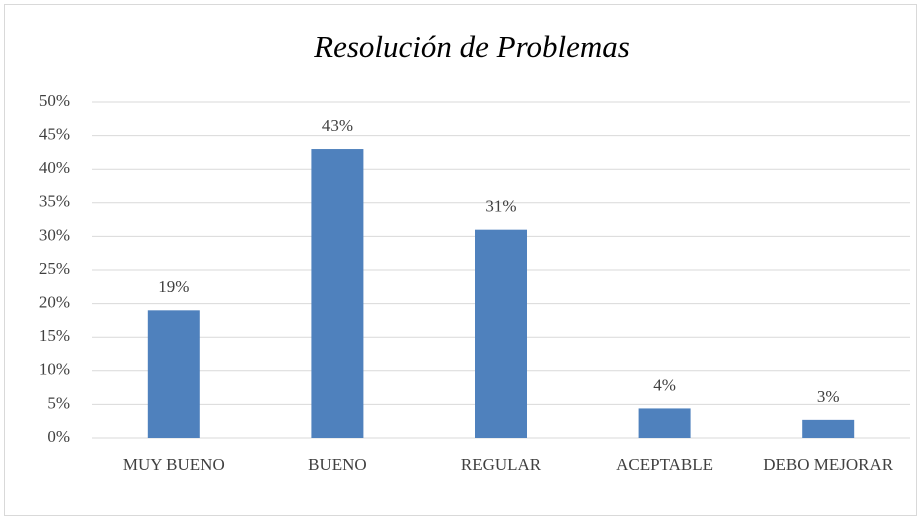 This screenshot has width=922, height=521. Describe the element at coordinates (664, 464) in the screenshot. I see `x-tick-label: ACEPTABLE` at that location.